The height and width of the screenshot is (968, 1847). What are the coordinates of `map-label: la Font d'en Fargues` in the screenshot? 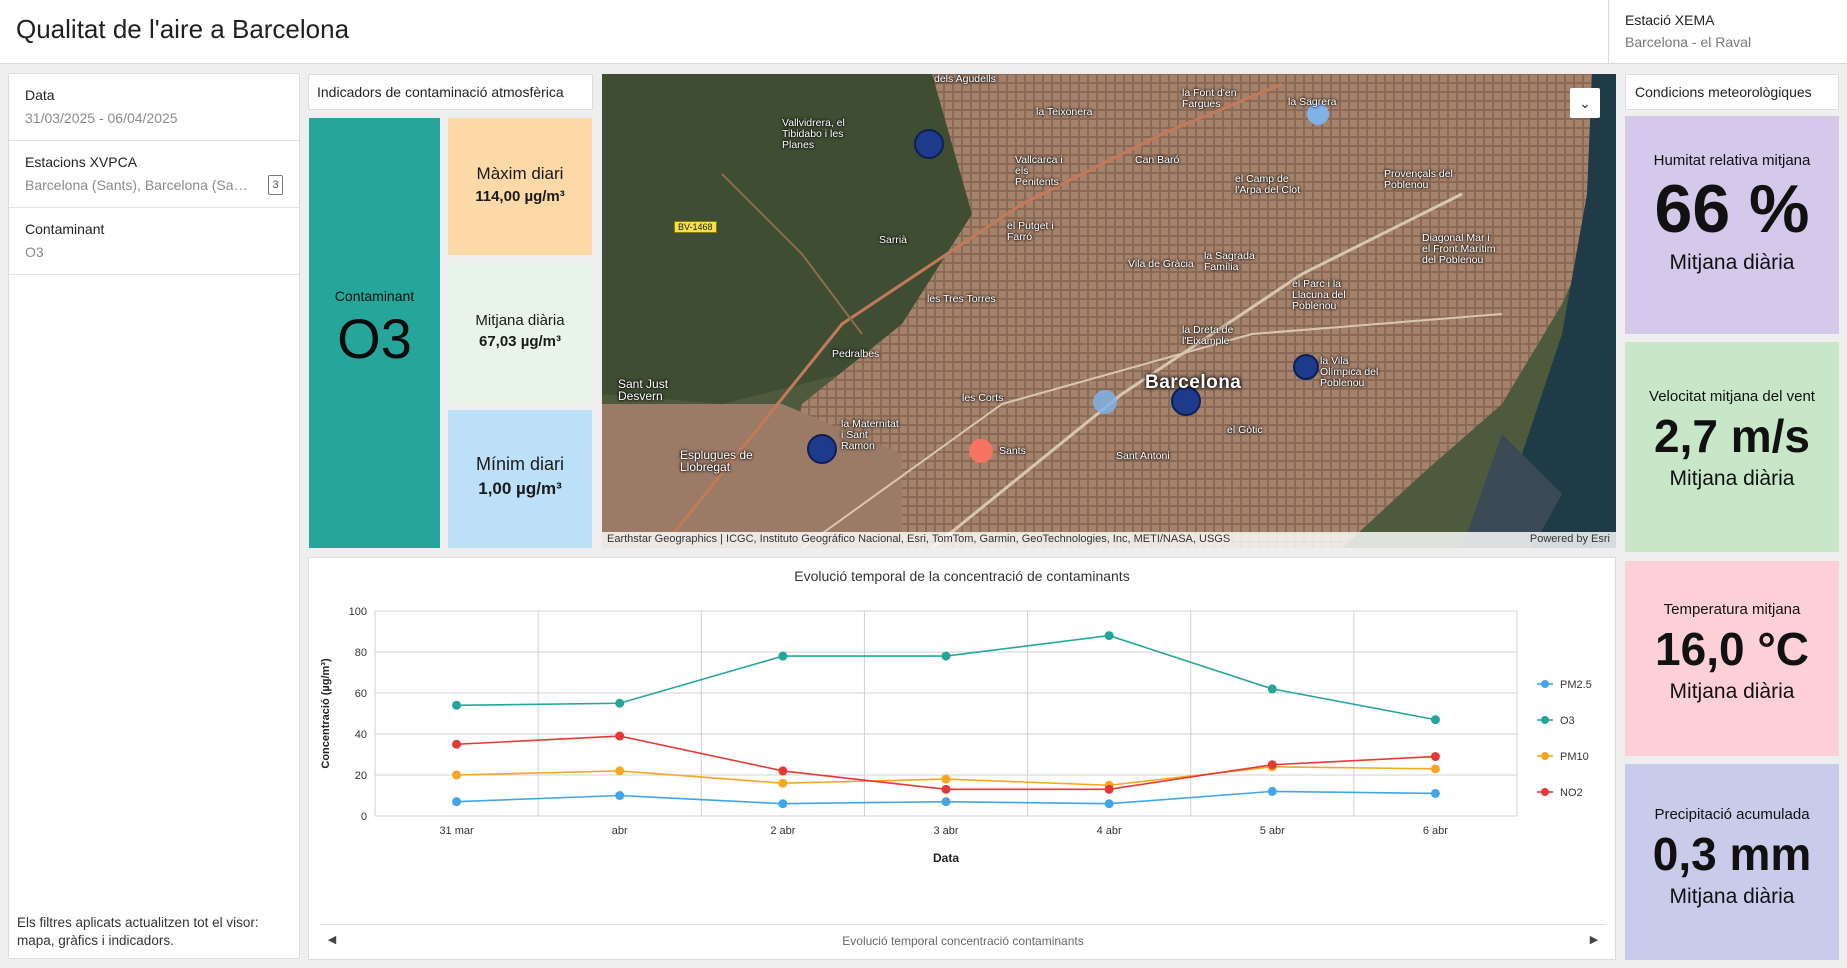 It's located at (1209, 98).